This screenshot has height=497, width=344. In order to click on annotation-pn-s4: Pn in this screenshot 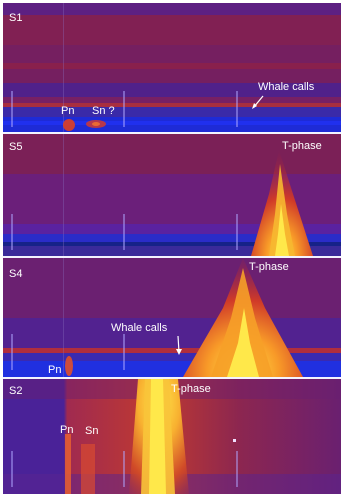, I will do `click(55, 370)`.